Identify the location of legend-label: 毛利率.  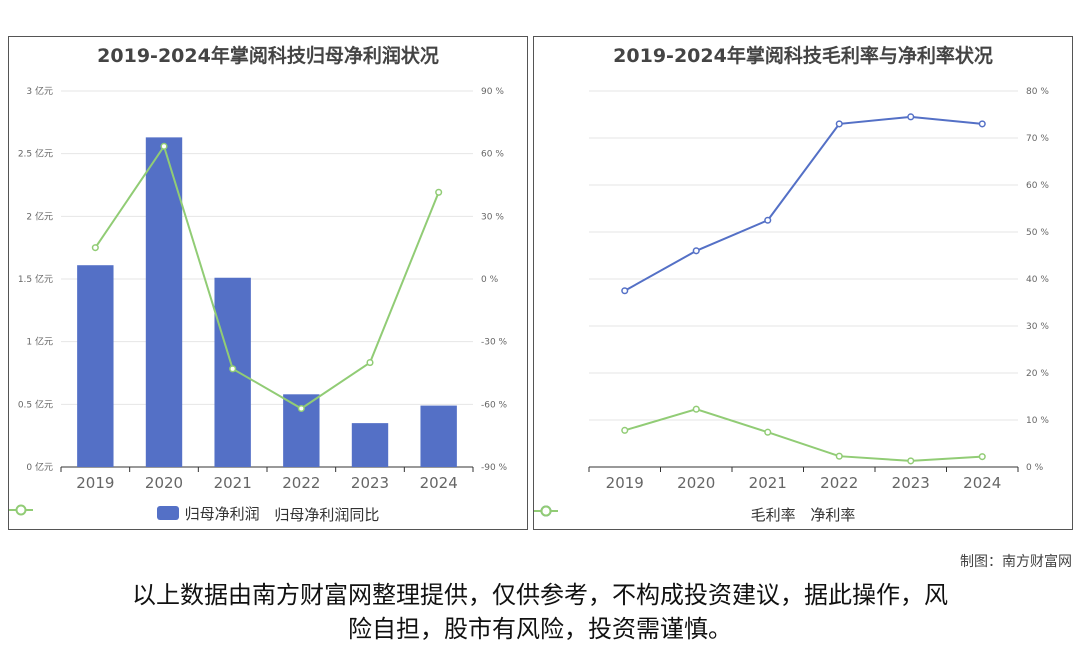
(773, 515).